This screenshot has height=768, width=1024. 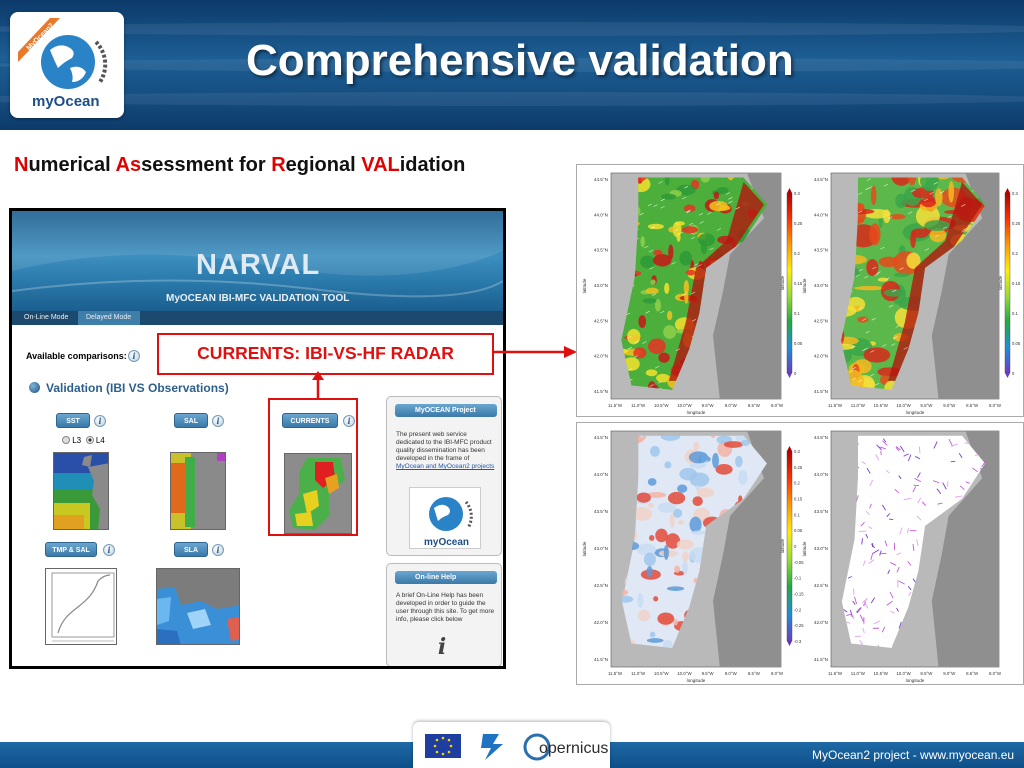 I want to click on myocean-projects-link: MyOcean and MyOcean2 projects, so click(x=445, y=466).